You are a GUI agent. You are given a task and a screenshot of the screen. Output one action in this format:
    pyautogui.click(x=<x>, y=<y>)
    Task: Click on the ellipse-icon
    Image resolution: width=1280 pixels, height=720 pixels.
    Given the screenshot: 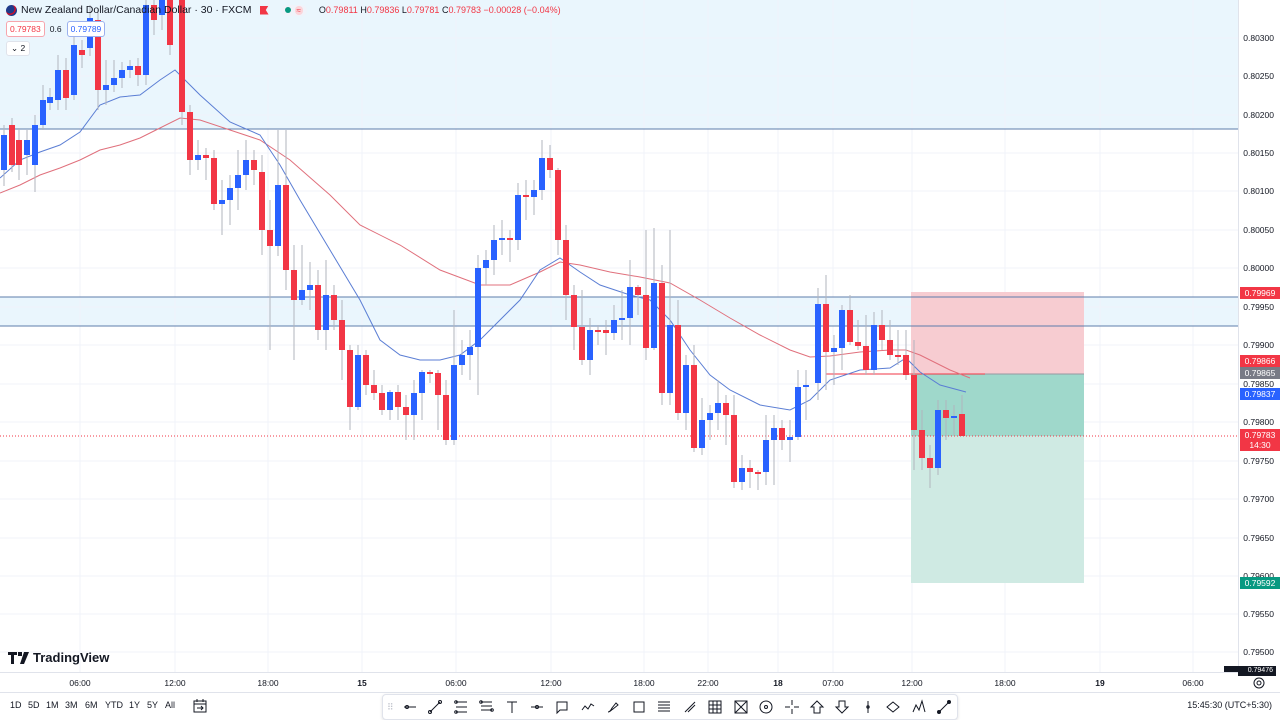 What is the action you would take?
    pyautogui.click(x=893, y=707)
    